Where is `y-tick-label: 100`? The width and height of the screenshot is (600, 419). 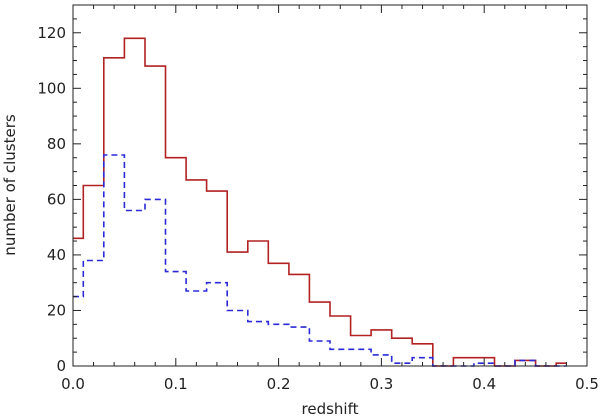 y-tick-label: 100 is located at coordinates (51, 88).